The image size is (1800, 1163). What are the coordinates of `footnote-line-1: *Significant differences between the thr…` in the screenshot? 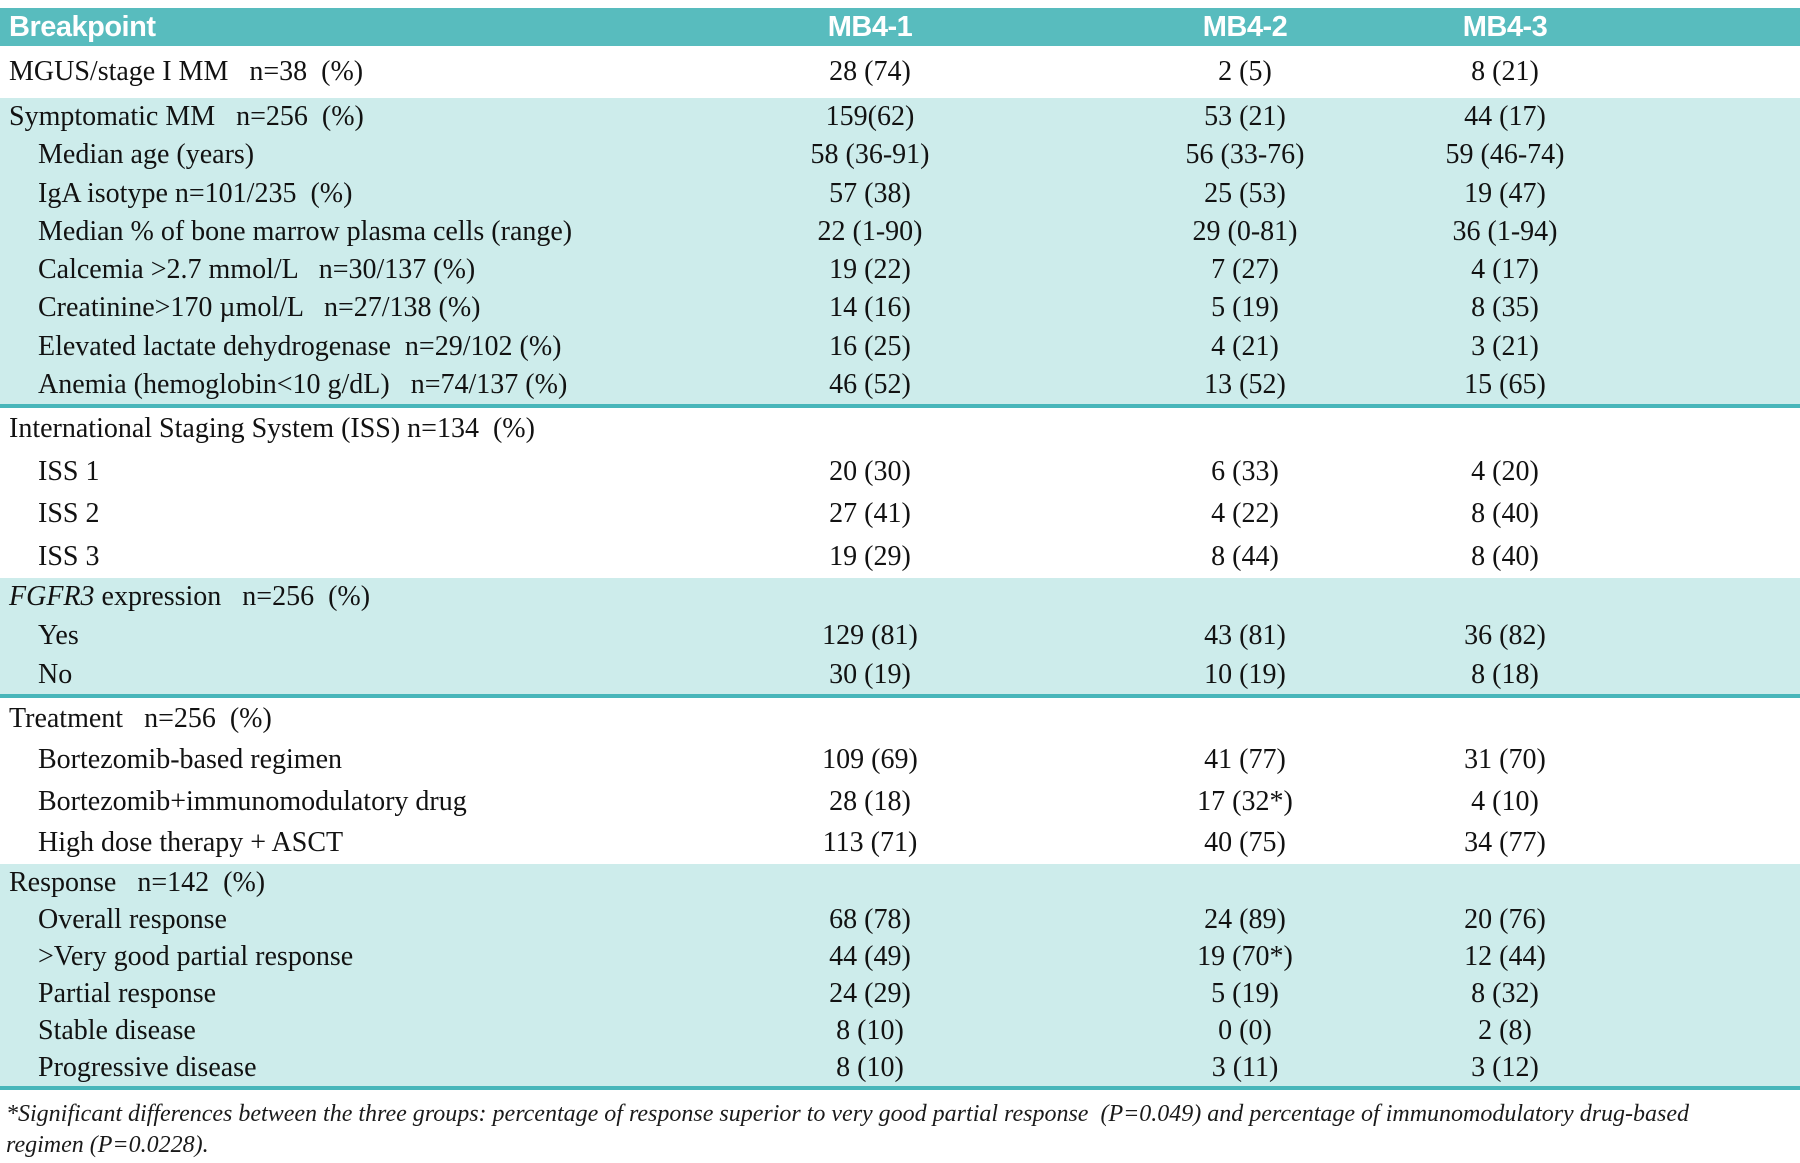 It's located at (848, 1114).